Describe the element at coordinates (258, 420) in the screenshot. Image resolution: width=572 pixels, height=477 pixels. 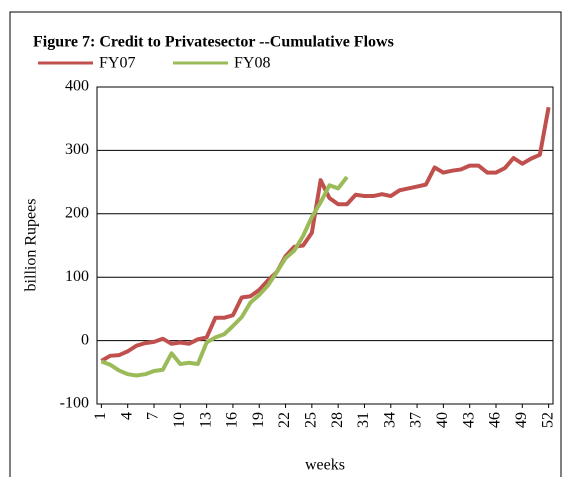
I see `x-tick-label: 19` at that location.